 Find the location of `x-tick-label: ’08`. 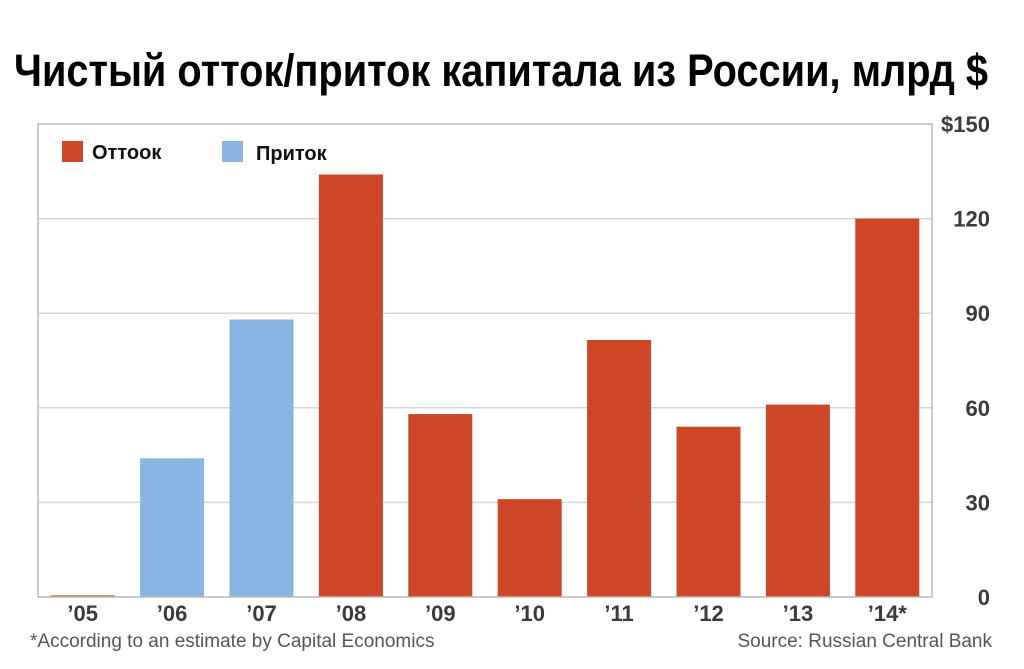

x-tick-label: ’08 is located at coordinates (351, 613).